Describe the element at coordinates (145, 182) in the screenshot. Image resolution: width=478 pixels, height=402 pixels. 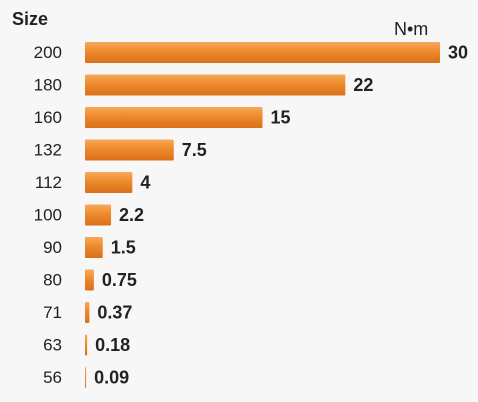
I see `value-label: 4` at that location.